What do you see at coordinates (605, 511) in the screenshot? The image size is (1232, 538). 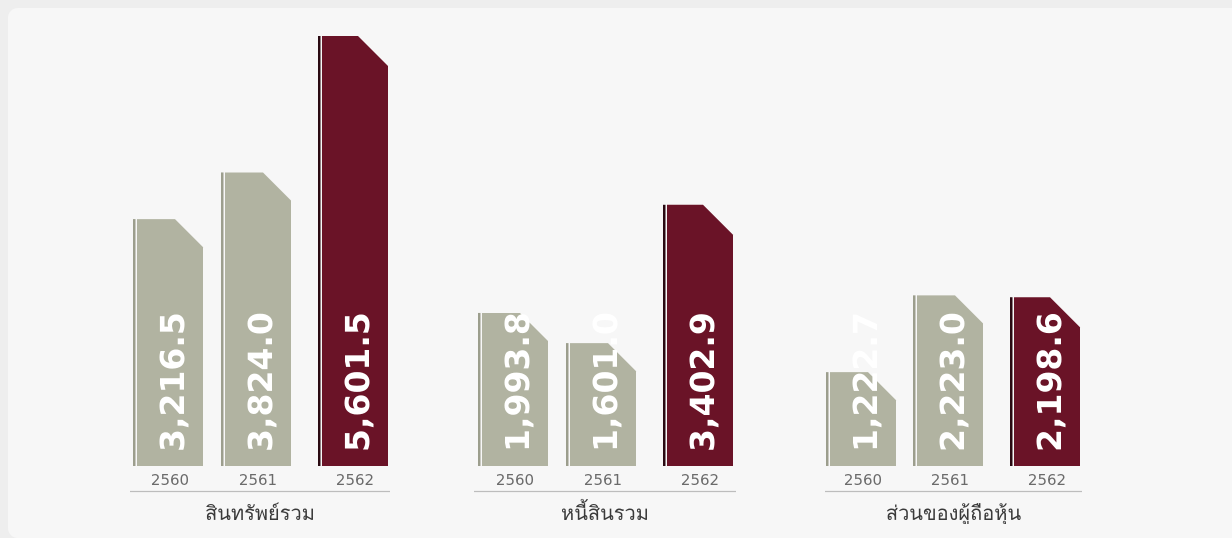 I see `group-title: หนี้สินรวม` at bounding box center [605, 511].